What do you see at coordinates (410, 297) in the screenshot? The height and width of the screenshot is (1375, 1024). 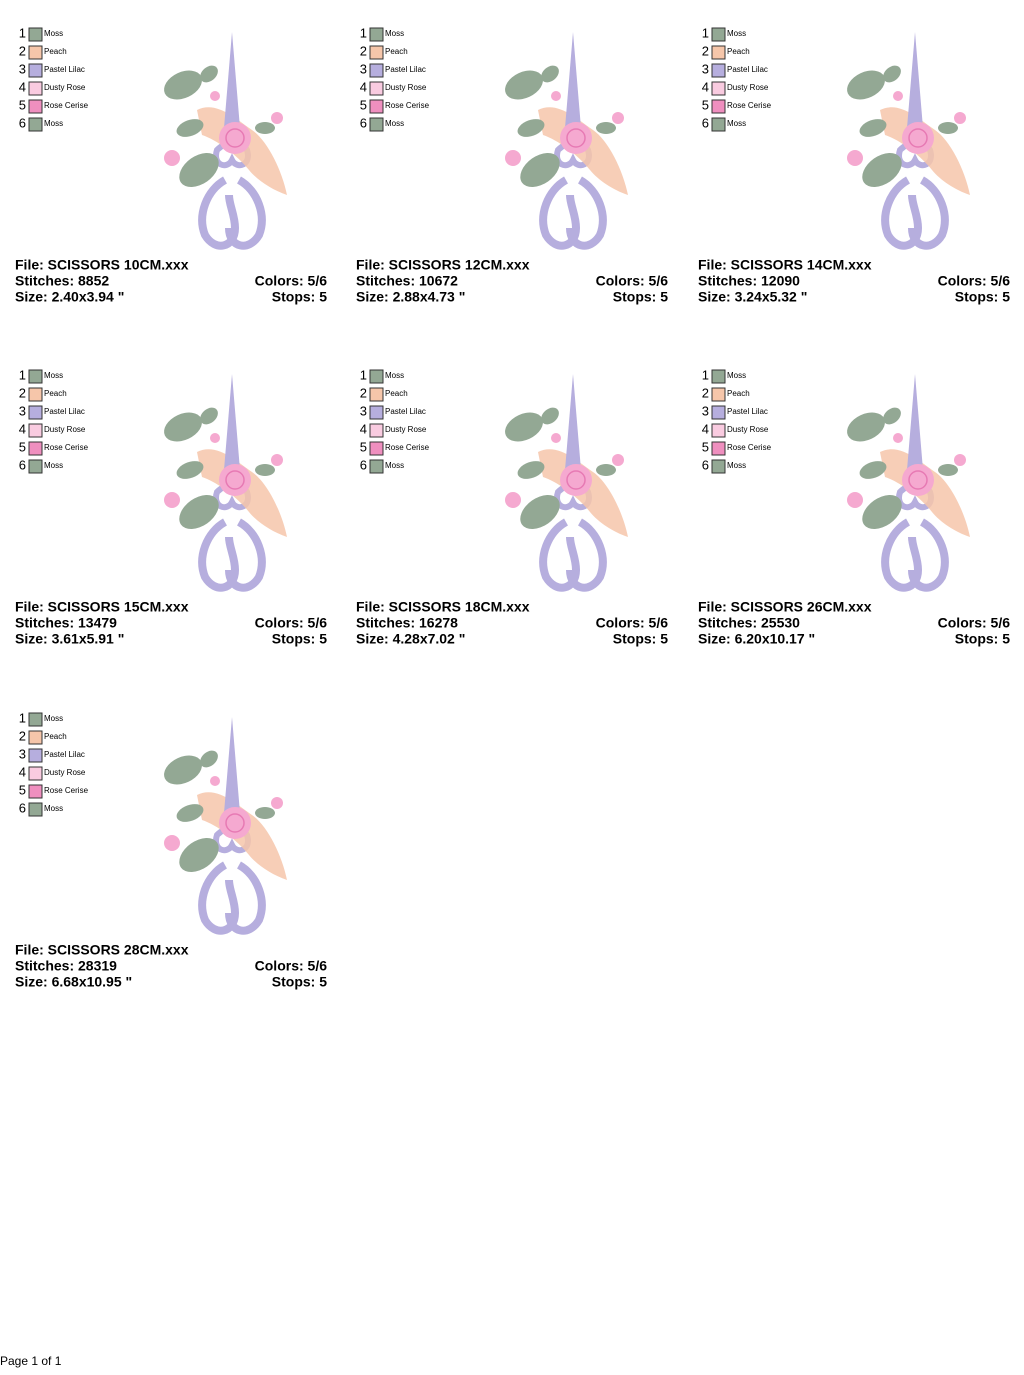 I see `size: Size: 2.88x4.73 "` at bounding box center [410, 297].